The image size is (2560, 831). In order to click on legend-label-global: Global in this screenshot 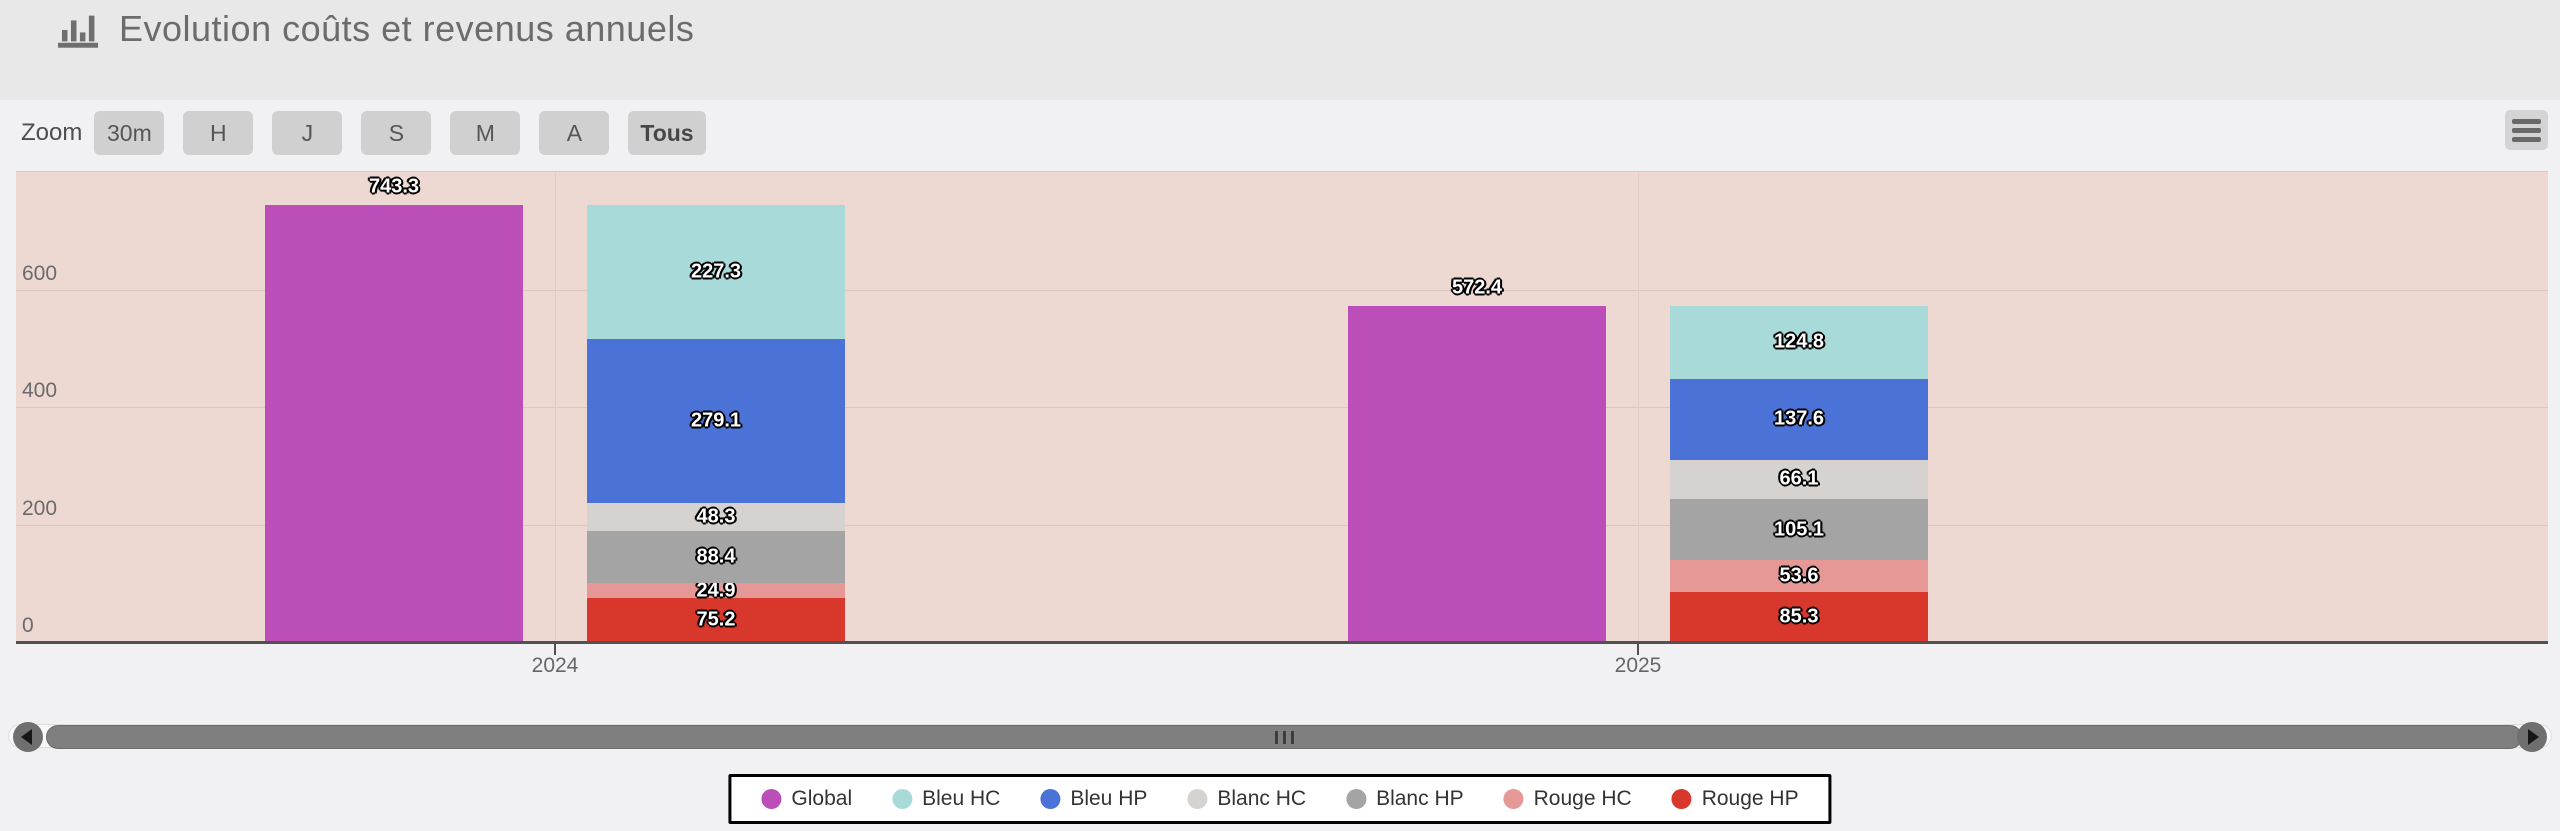, I will do `click(822, 798)`.